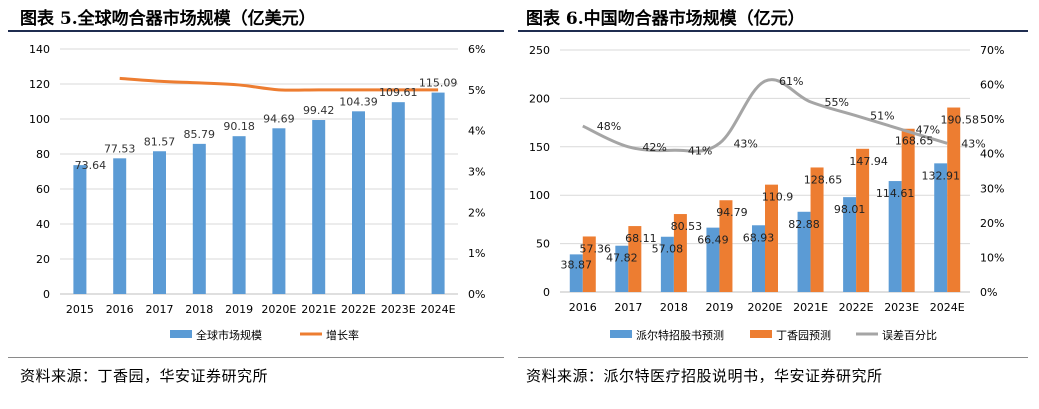 The height and width of the screenshot is (409, 1039). I want to click on left-y-right-tick: 0%, so click(476, 294).